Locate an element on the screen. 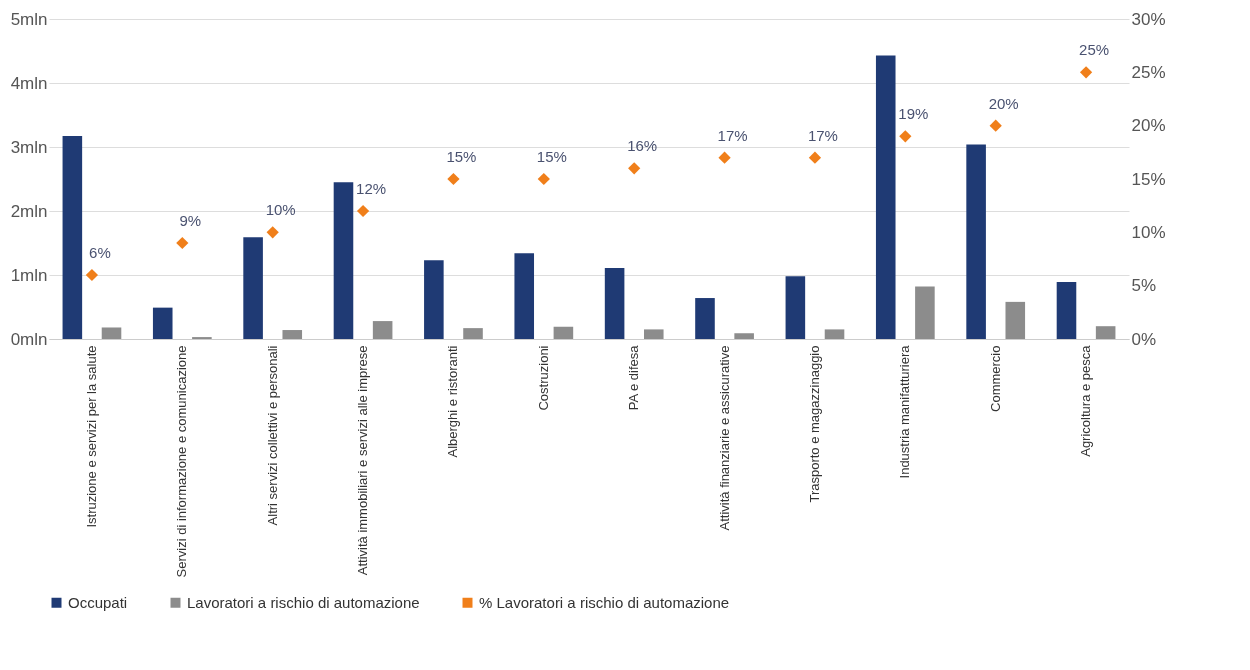 The height and width of the screenshot is (670, 1250). x-tick-label: Trasporto e magazzinaggio is located at coordinates (814, 424).